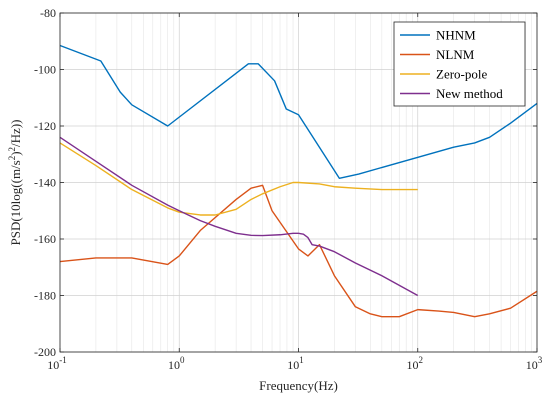 The width and height of the screenshot is (550, 400). Describe the element at coordinates (45, 126) in the screenshot. I see `y-tick-label: -120` at that location.